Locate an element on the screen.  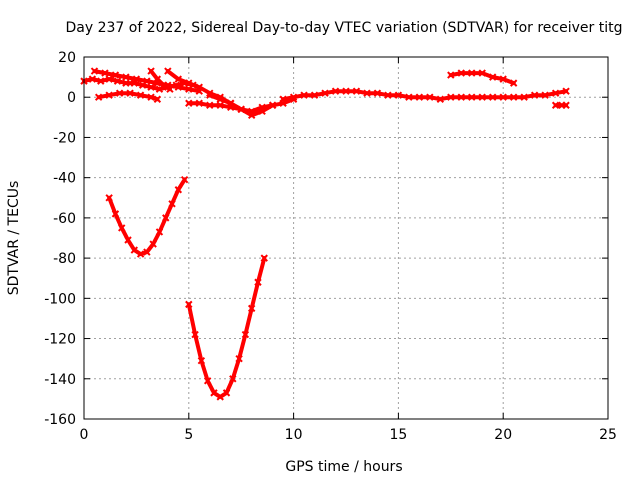
y-tick-label: -80 is located at coordinates (64, 259).